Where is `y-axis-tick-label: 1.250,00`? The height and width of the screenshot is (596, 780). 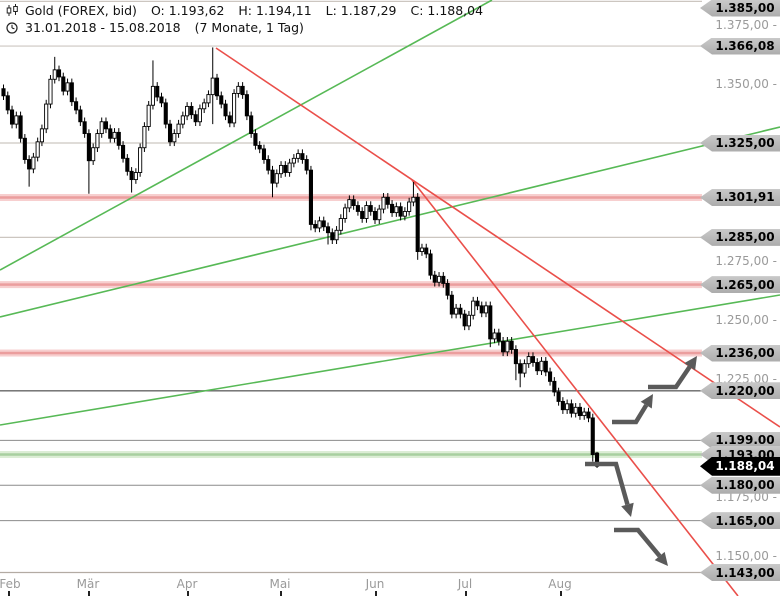 y-axis-tick-label: 1.250,00 is located at coordinates (746, 320).